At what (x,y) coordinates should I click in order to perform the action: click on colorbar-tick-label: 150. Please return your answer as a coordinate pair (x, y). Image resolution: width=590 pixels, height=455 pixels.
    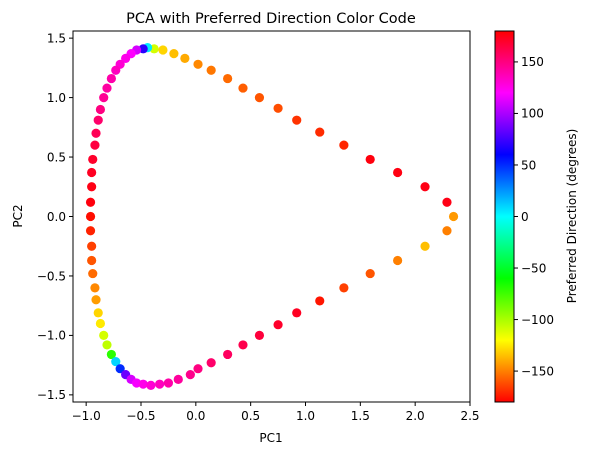
    Looking at the image, I should click on (532, 62).